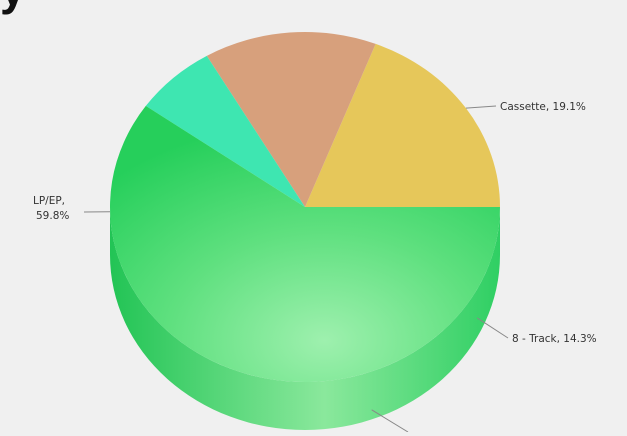 The height and width of the screenshot is (436, 627). Describe the element at coordinates (52, 216) in the screenshot. I see `label-lpep-value: 59.8%` at that location.